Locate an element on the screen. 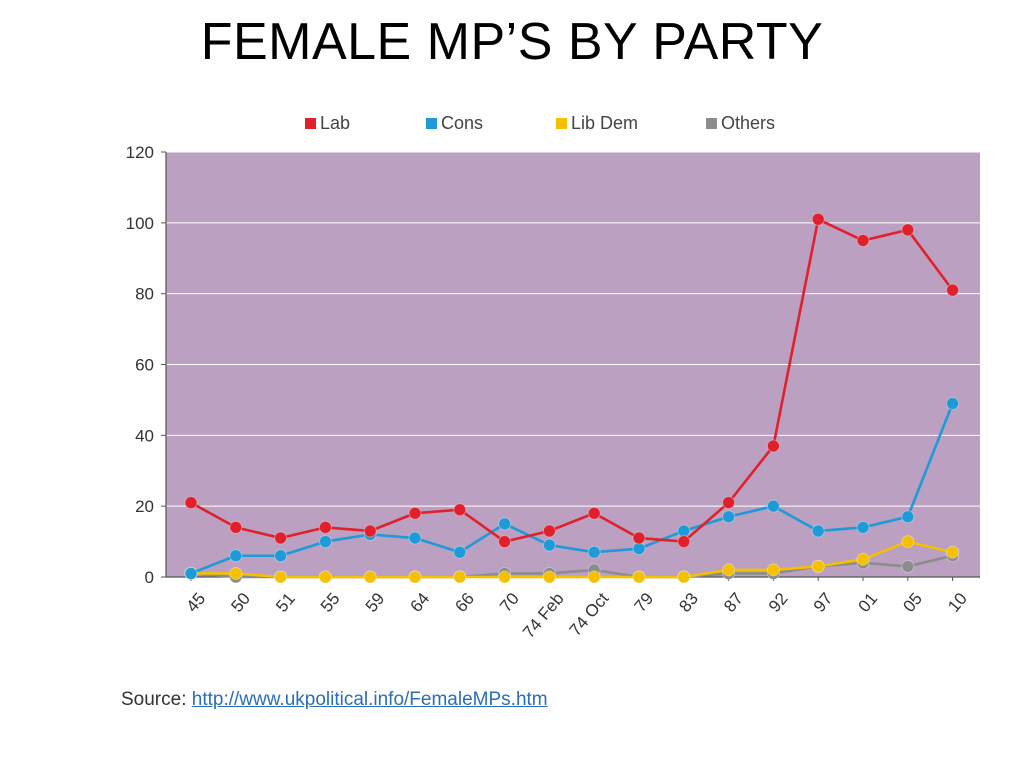 The height and width of the screenshot is (768, 1024). slide-title: FEMALE MP’S BY PARTY is located at coordinates (512, 42).